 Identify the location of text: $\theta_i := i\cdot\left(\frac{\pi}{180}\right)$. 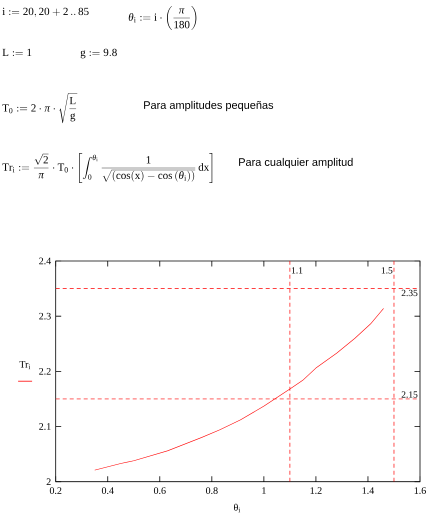
(162, 18).